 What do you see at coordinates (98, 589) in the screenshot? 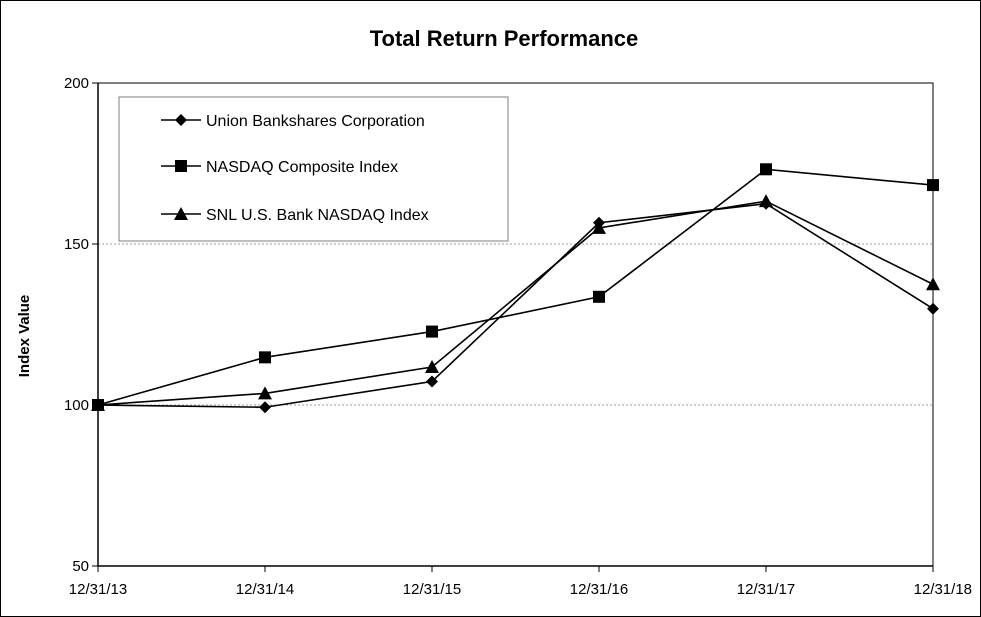
I see `x-tick-label-0: 12/31/13` at bounding box center [98, 589].